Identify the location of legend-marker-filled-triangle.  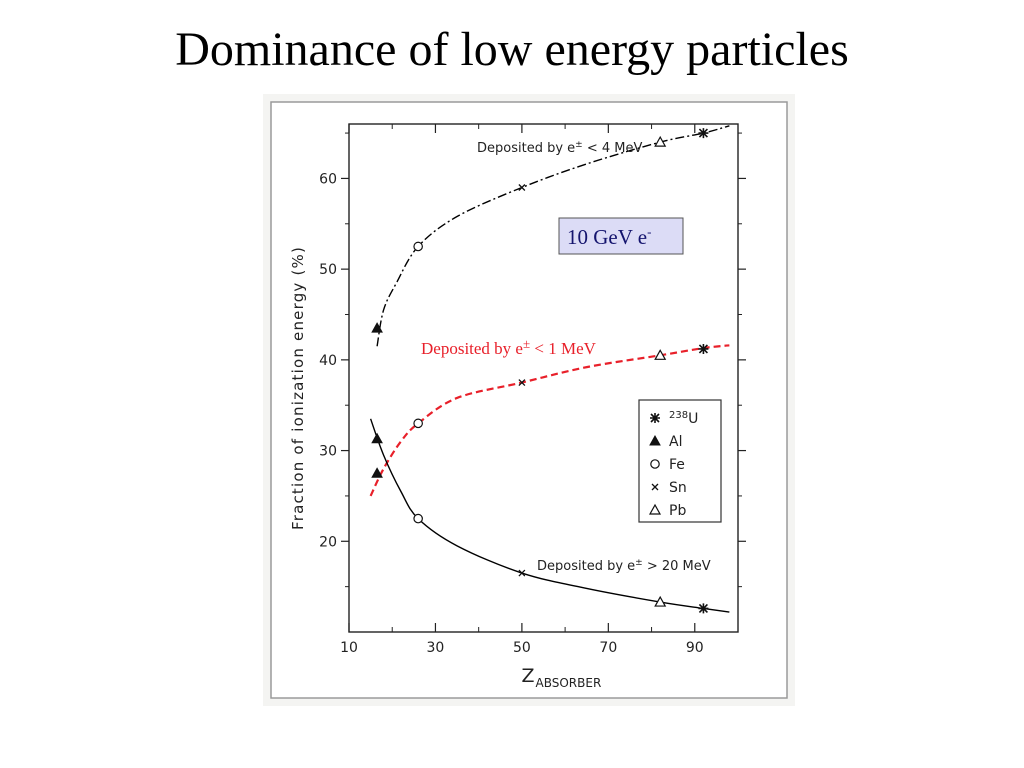
(655, 440).